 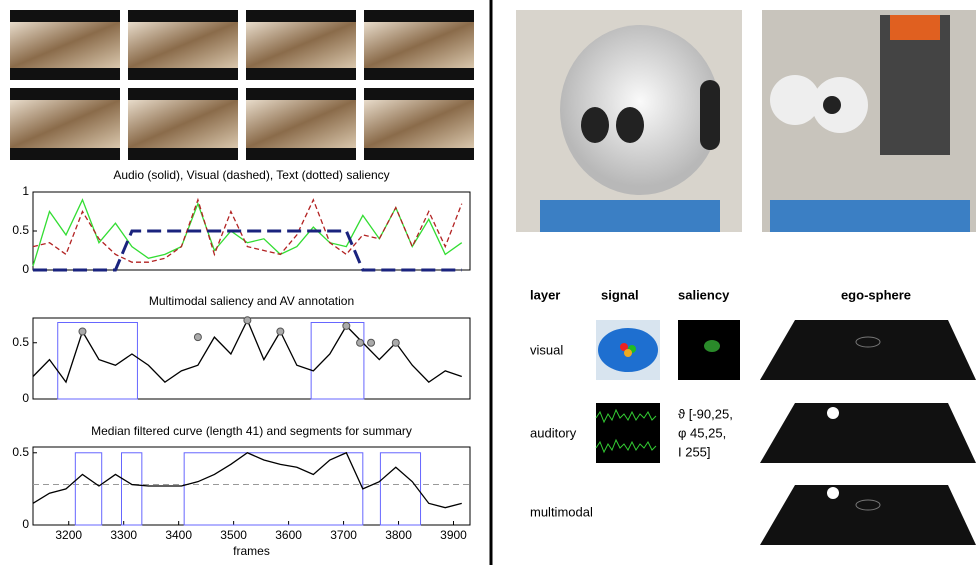 I want to click on row-label: multimodal, so click(x=561, y=511).